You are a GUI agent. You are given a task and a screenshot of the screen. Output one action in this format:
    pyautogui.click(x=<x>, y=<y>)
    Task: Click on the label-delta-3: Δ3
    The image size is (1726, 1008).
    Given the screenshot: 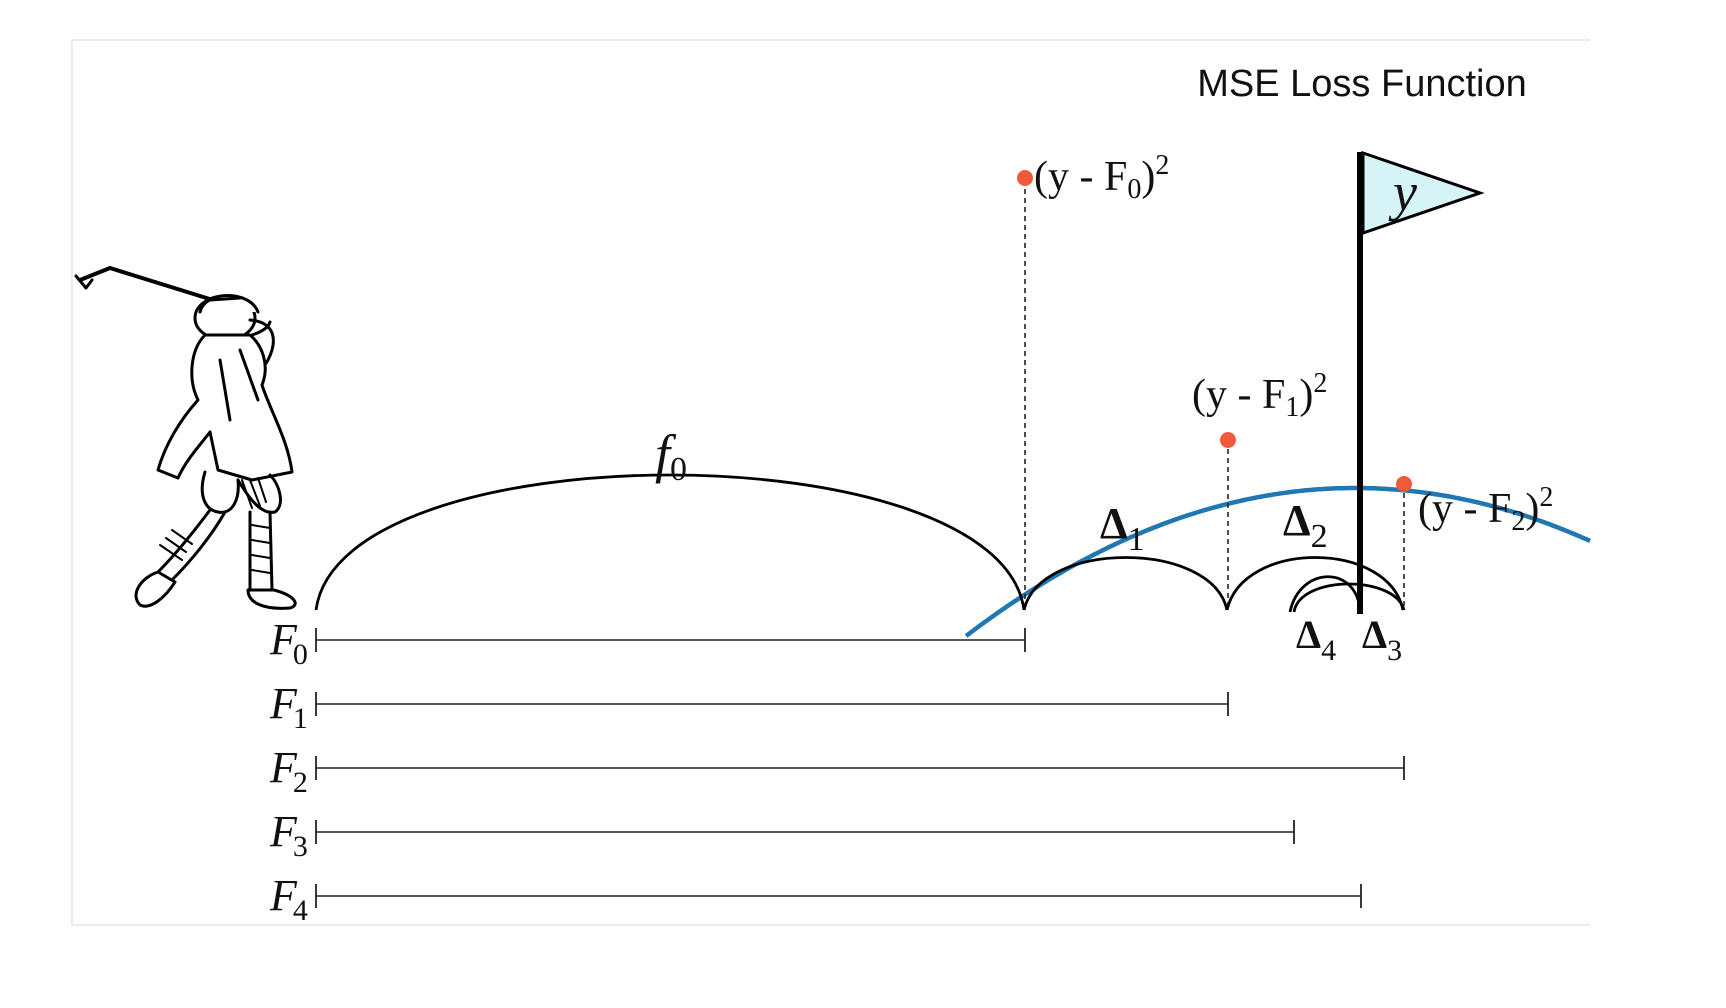 What is the action you would take?
    pyautogui.click(x=1382, y=639)
    